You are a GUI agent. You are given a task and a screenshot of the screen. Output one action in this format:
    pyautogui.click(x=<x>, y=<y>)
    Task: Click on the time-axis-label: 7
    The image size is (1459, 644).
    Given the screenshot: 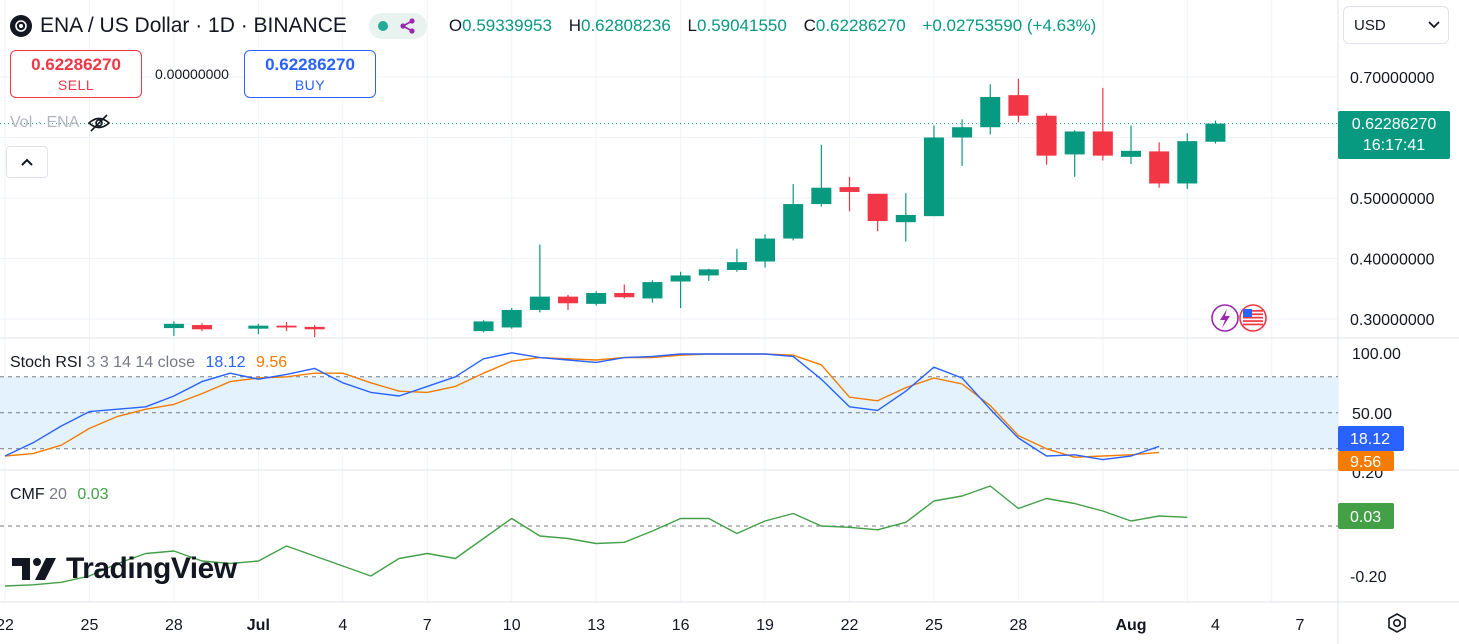 What is the action you would take?
    pyautogui.click(x=1299, y=625)
    